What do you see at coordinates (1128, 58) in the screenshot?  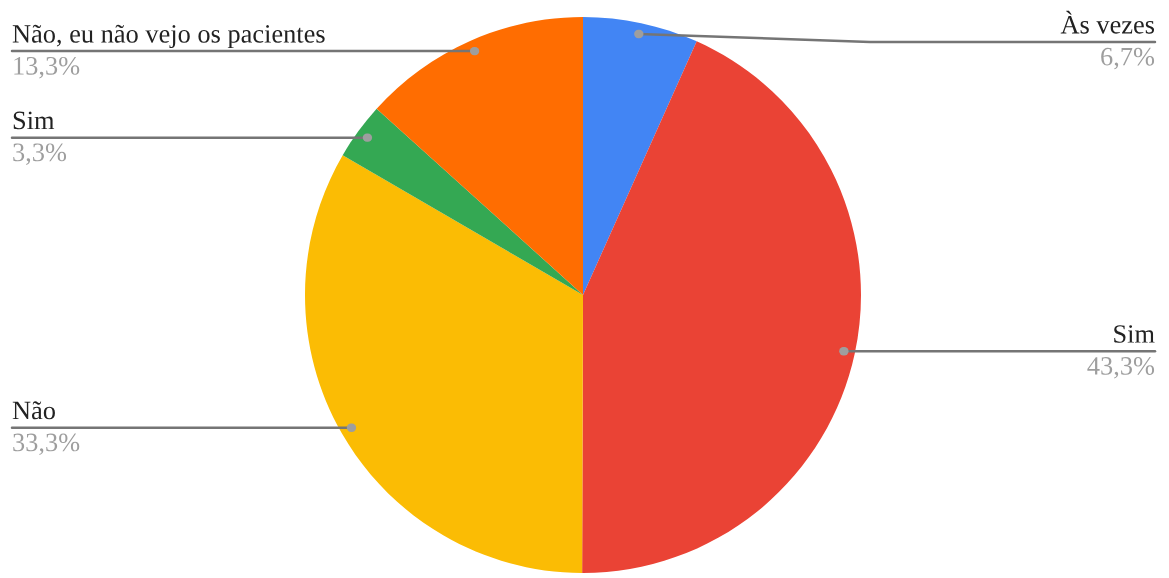 I see `data-label: 6,7%` at bounding box center [1128, 58].